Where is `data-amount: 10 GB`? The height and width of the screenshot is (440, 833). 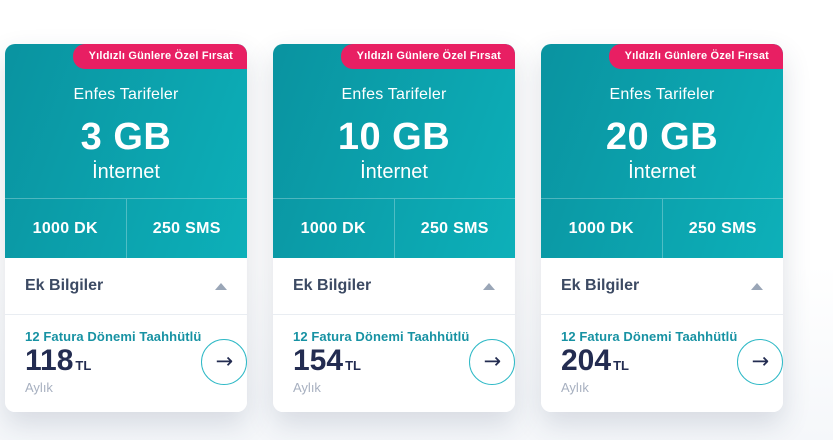 data-amount: 10 GB is located at coordinates (394, 137).